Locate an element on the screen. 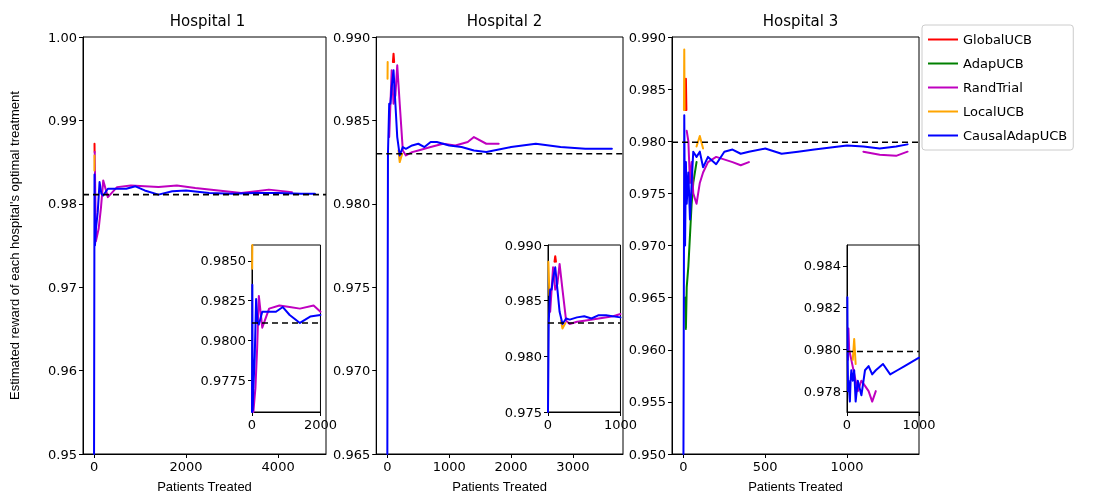  y-tick-label: 0.99 is located at coordinates (62, 120).